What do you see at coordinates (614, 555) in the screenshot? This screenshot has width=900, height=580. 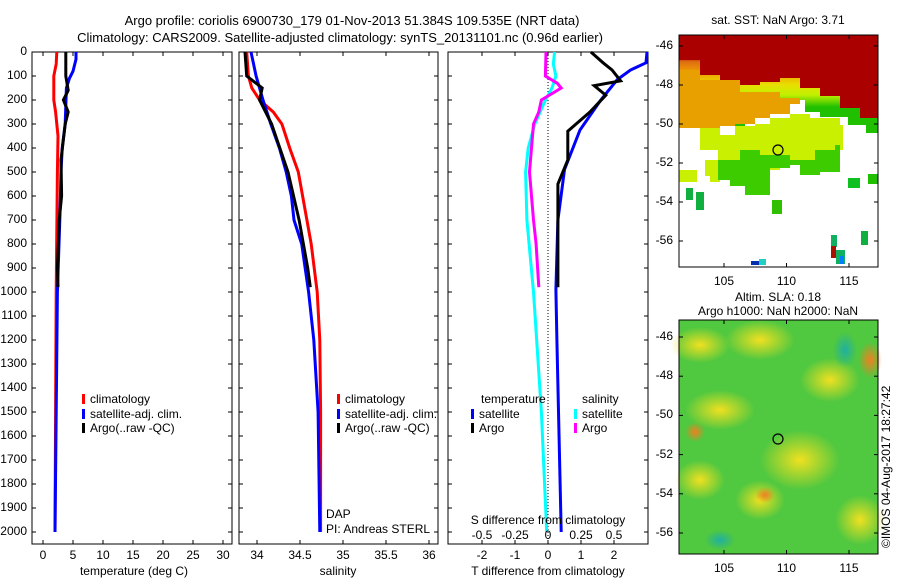 I see `x-tick-label: 2` at bounding box center [614, 555].